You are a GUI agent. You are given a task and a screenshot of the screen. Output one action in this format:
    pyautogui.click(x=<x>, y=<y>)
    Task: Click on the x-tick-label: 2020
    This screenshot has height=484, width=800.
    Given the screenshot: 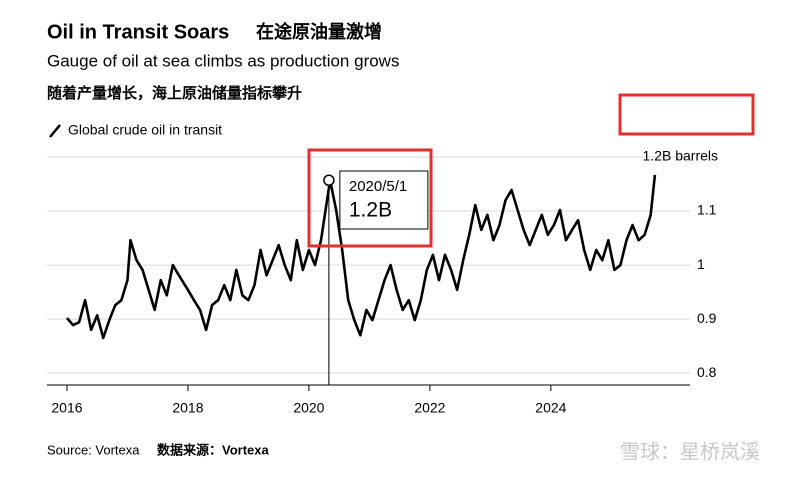 What is the action you would take?
    pyautogui.click(x=308, y=408)
    